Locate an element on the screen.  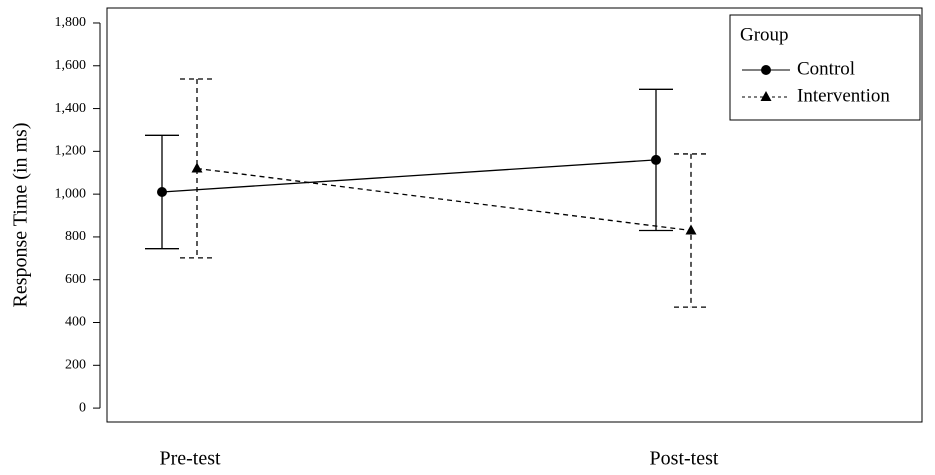
legend-title: Group is located at coordinates (764, 34).